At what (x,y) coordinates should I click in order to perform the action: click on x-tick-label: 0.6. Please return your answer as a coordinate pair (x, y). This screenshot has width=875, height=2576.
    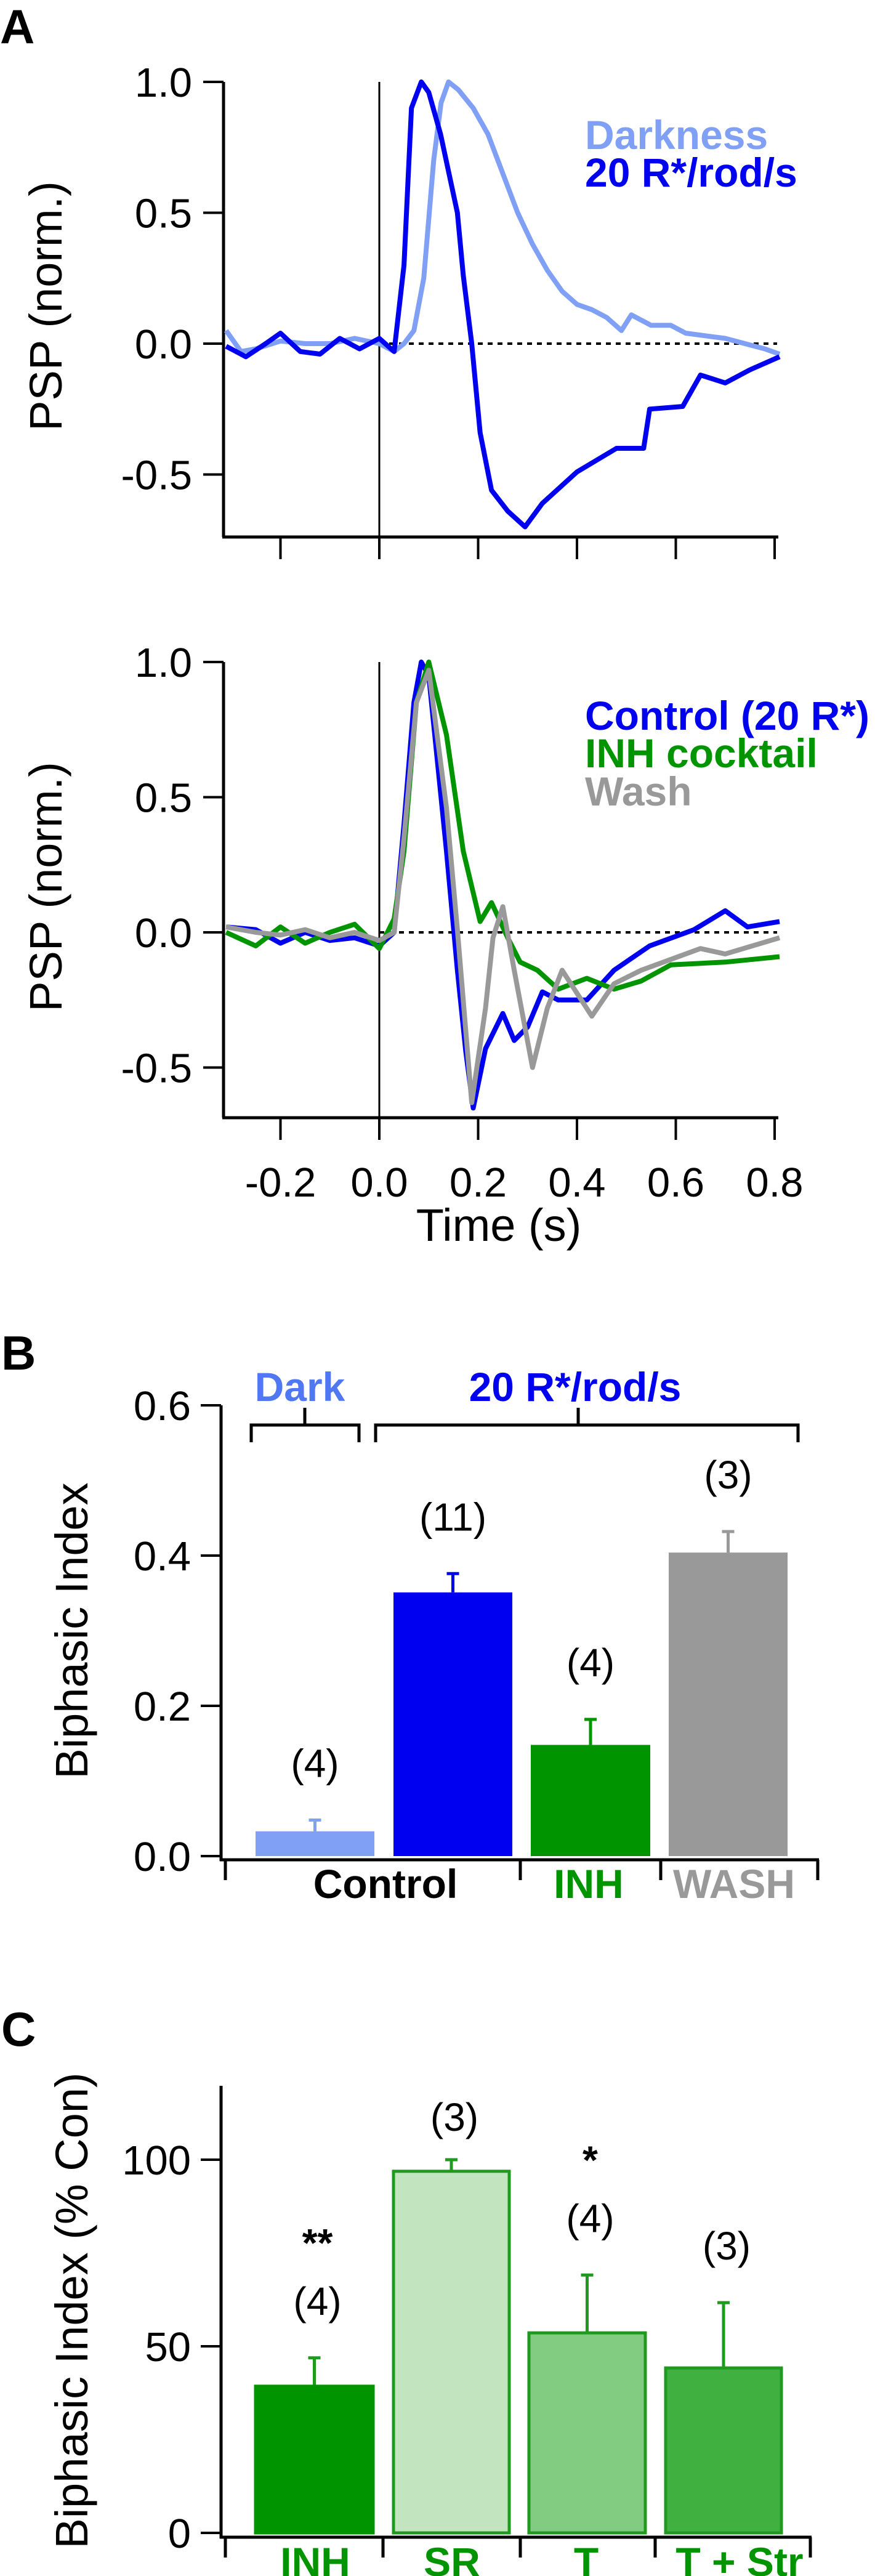
    Looking at the image, I should click on (676, 1183).